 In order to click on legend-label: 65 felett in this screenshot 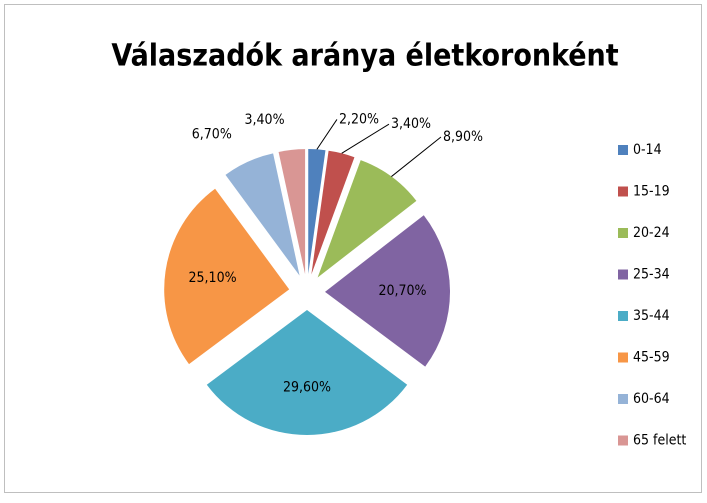, I will do `click(659, 441)`.